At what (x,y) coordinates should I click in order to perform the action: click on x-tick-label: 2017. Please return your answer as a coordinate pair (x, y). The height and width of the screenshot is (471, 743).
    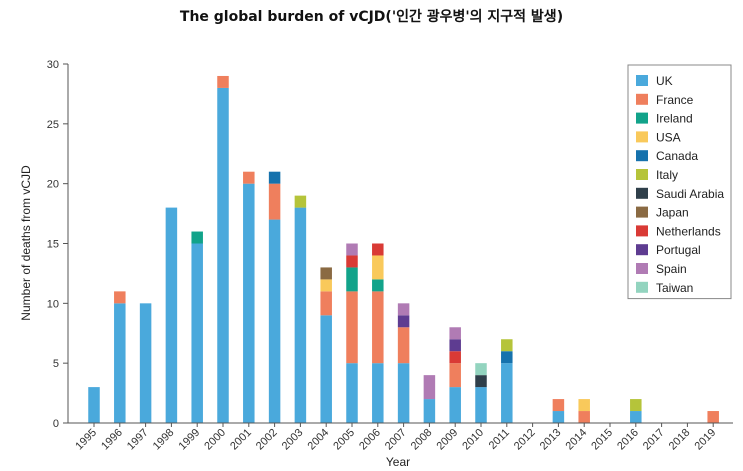
    Looking at the image, I should click on (654, 440).